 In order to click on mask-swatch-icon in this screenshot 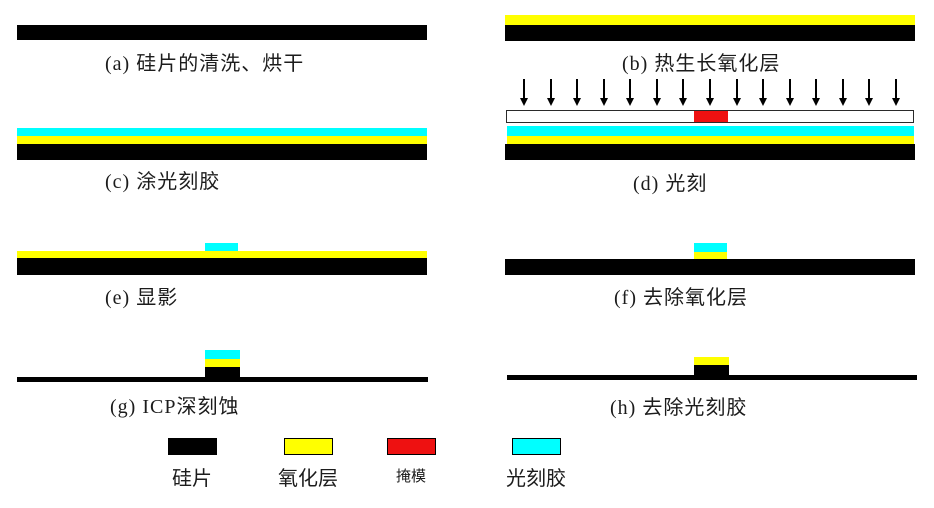, I will do `click(411, 446)`.